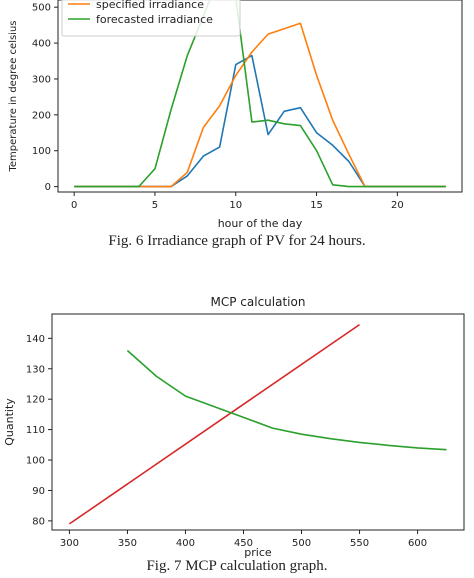  What do you see at coordinates (69, 543) in the screenshot?
I see `x-tick-label: 300` at bounding box center [69, 543].